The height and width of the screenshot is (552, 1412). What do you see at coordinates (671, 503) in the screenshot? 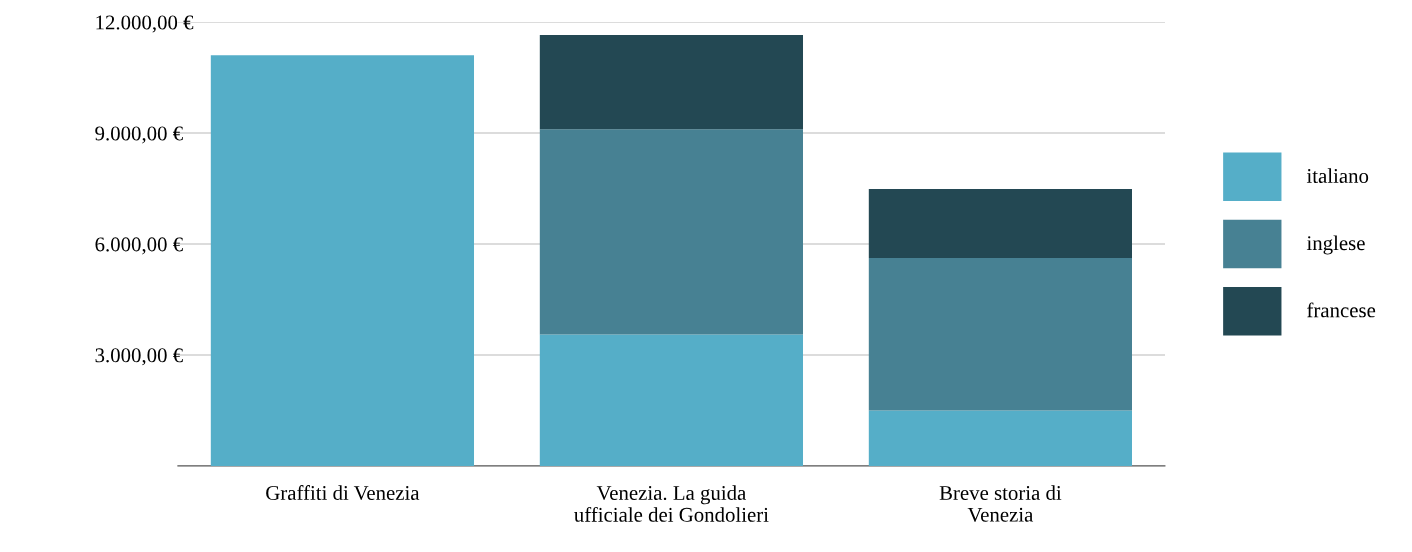
I see `x-tick-label: Venezia. La guida ufficiale dei Gondolieri` at bounding box center [671, 503].